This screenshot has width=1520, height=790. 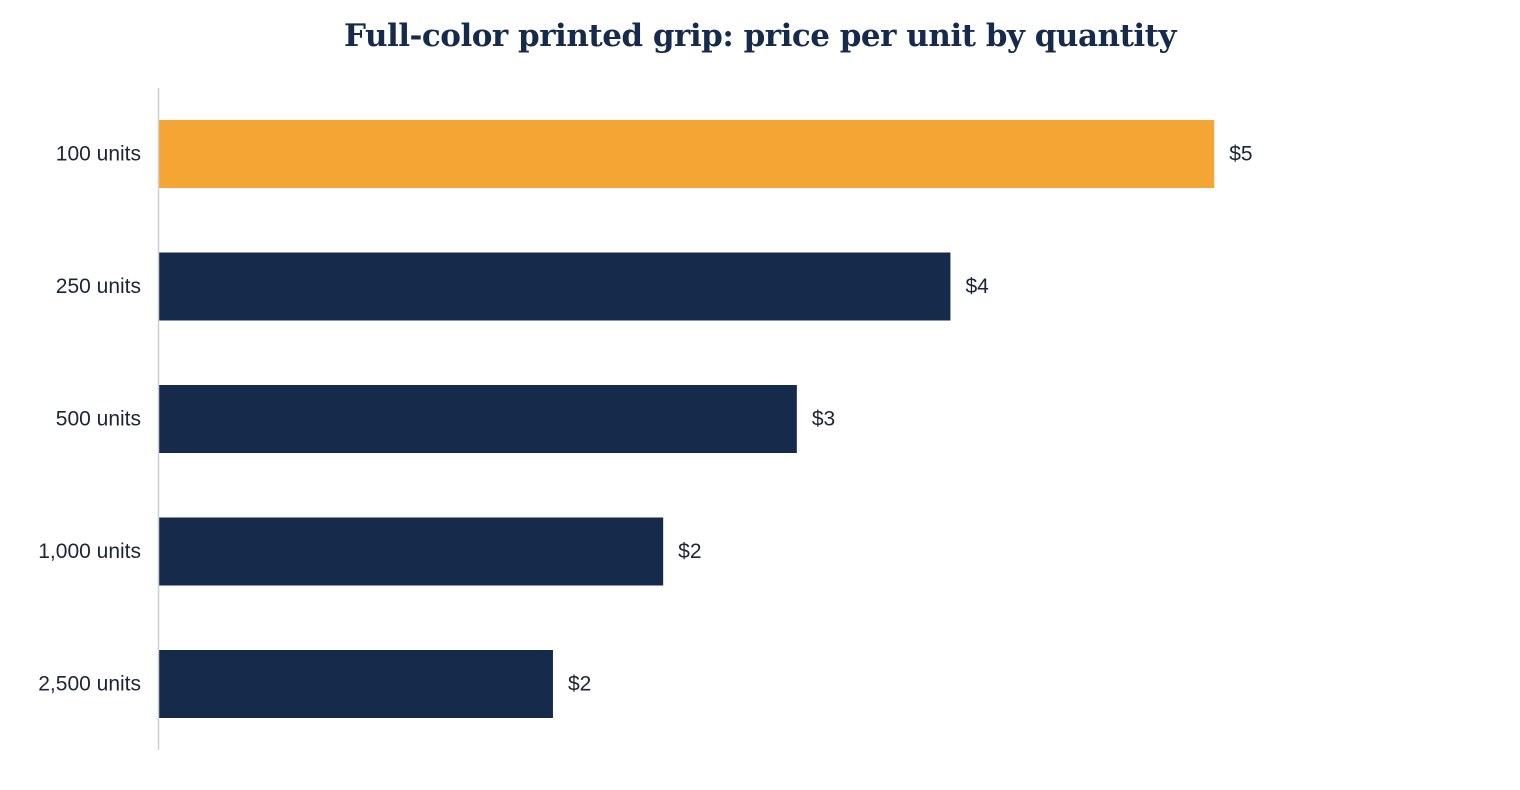 I want to click on category-label-2: 250 units, so click(x=98, y=286).